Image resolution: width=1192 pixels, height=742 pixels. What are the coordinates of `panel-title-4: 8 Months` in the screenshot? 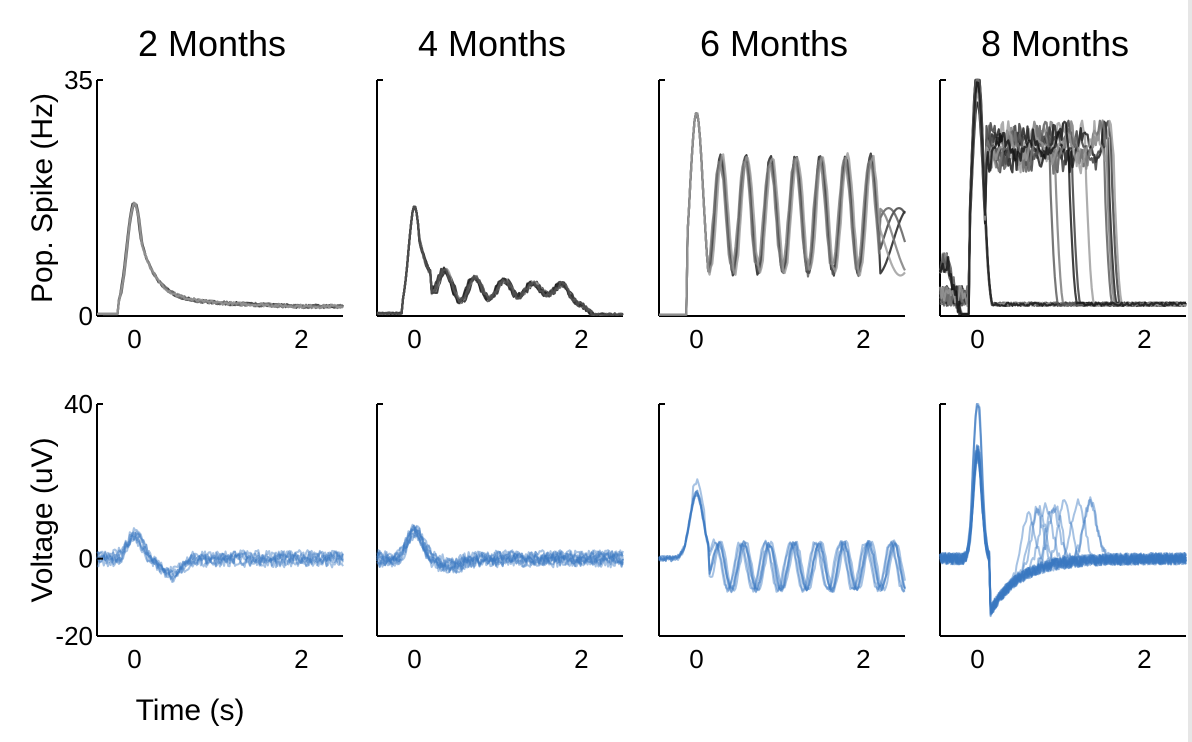 It's located at (1055, 43).